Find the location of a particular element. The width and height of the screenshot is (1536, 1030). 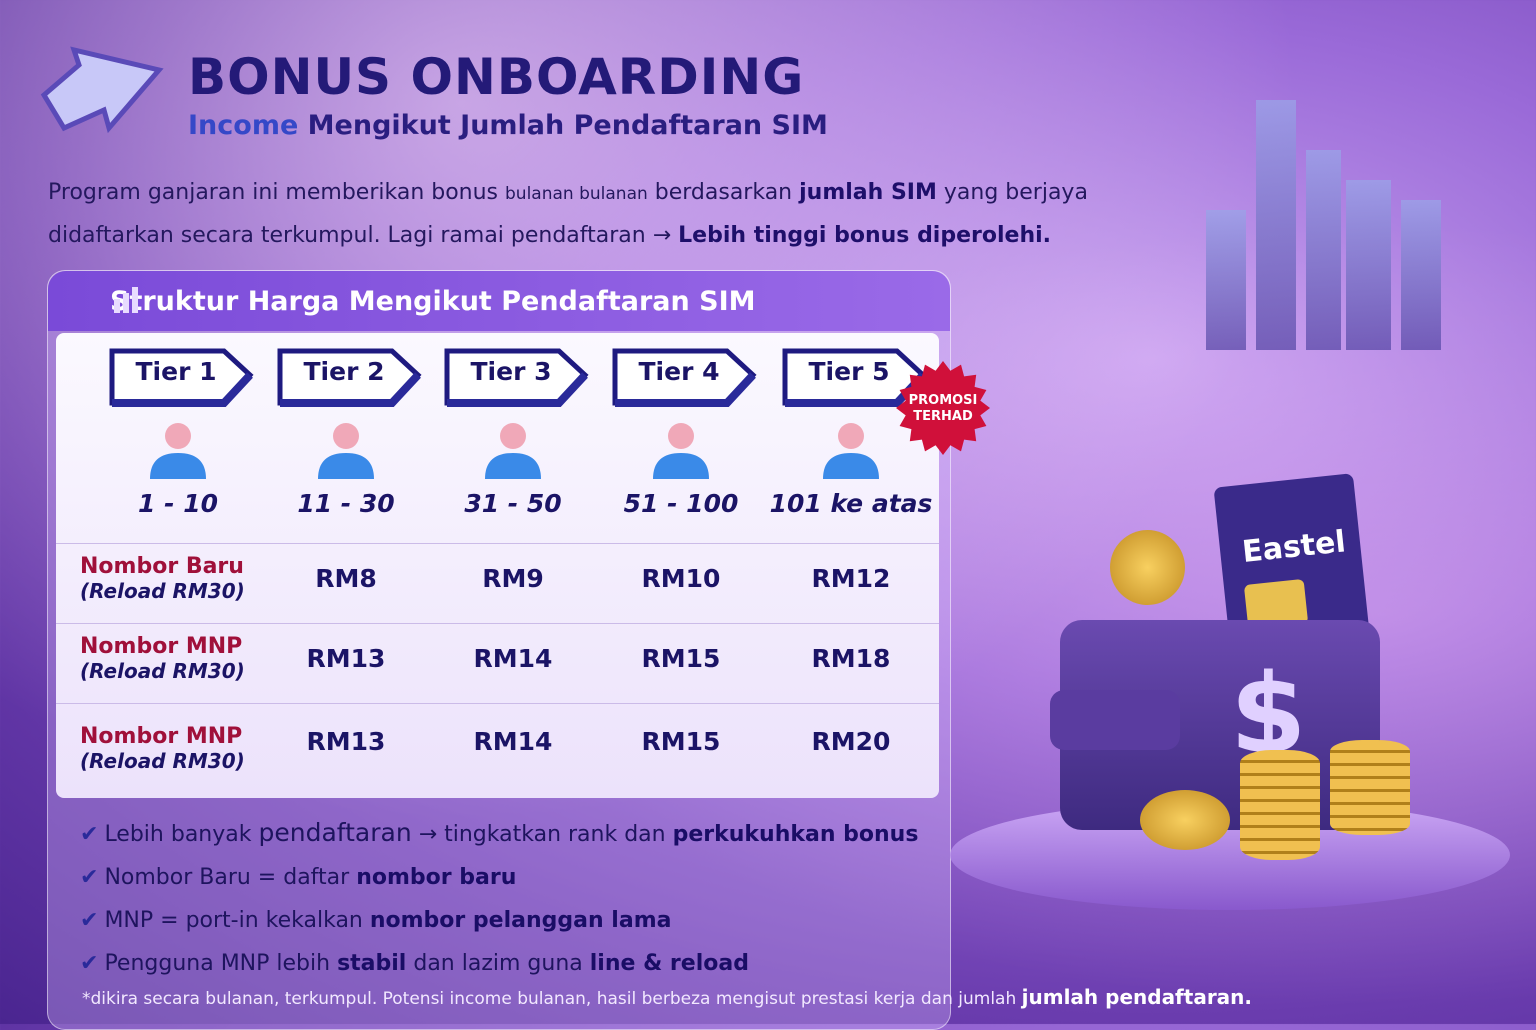

arrow-icon is located at coordinates (102, 90).